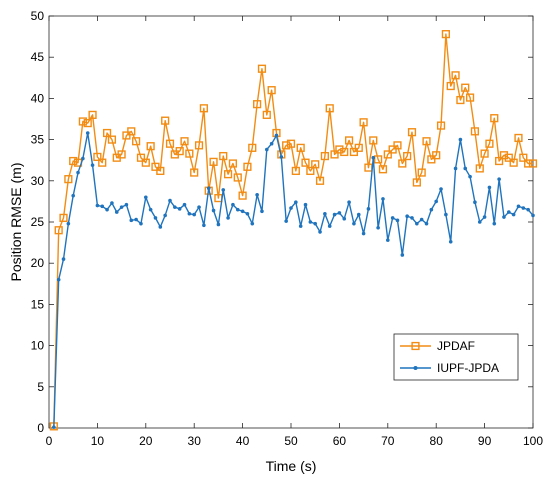 Image resolution: width=550 pixels, height=484 pixels. I want to click on y-tick-label: 0, so click(40, 428).